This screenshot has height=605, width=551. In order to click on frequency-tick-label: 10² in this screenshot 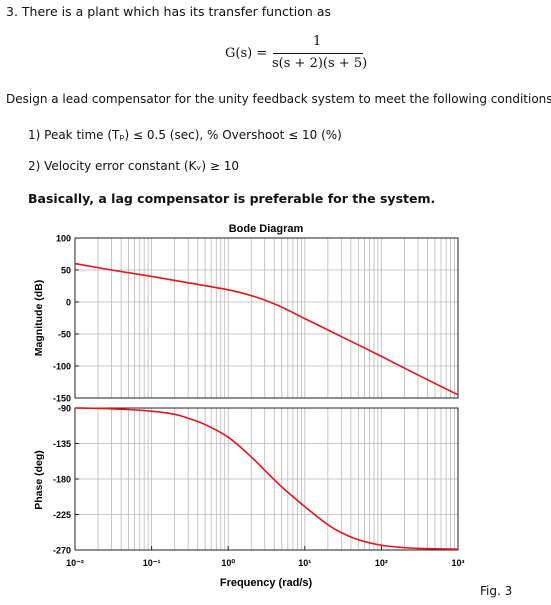, I will do `click(381, 563)`.